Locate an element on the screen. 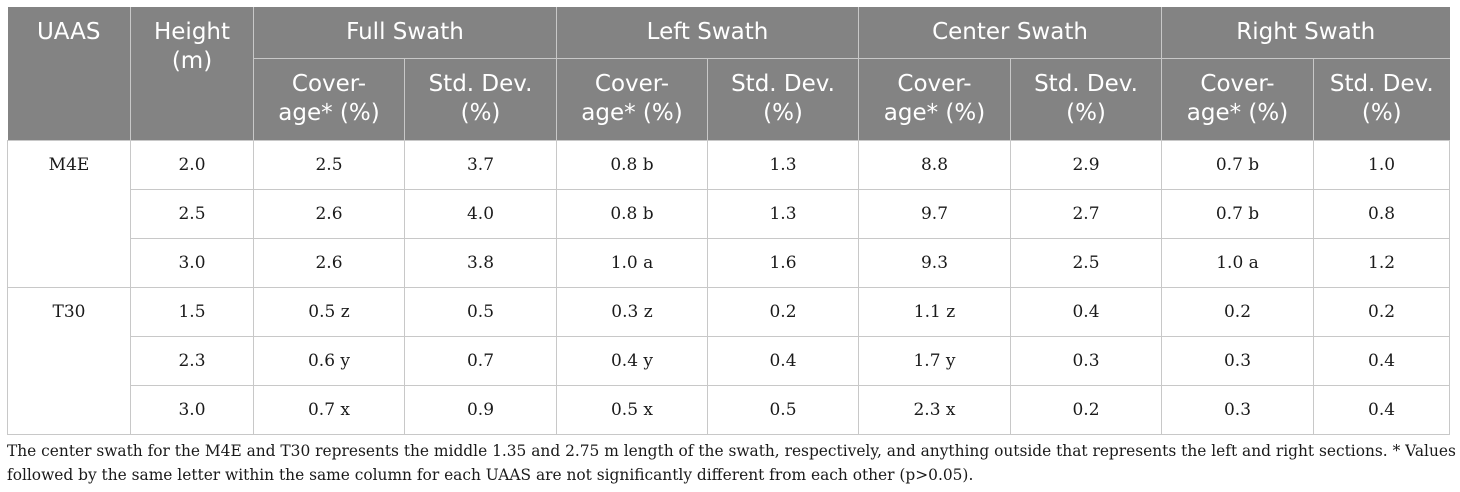  table-row: M4E 2.0 2.5 3.7 0.8 b 1.3 8.8 2.9 0.7 b 1.0 is located at coordinates (729, 165).